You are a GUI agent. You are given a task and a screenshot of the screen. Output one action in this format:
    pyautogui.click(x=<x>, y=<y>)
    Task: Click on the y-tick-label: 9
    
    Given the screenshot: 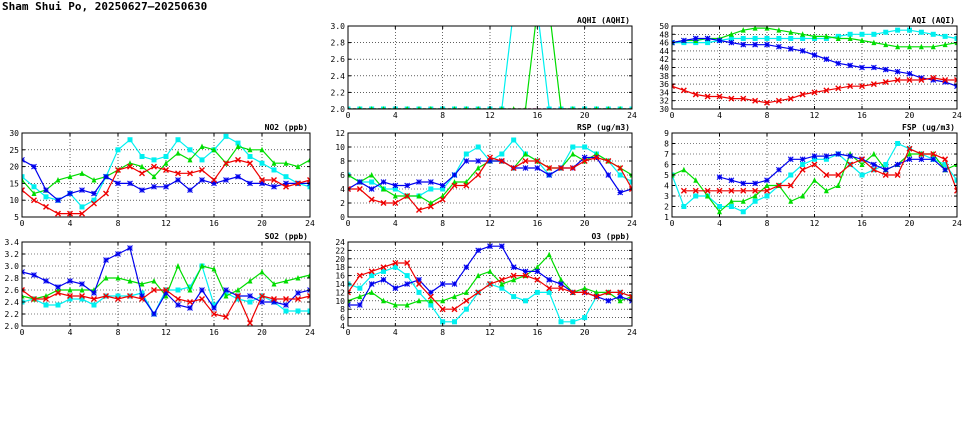 What is the action you would take?
    pyautogui.click(x=666, y=133)
    